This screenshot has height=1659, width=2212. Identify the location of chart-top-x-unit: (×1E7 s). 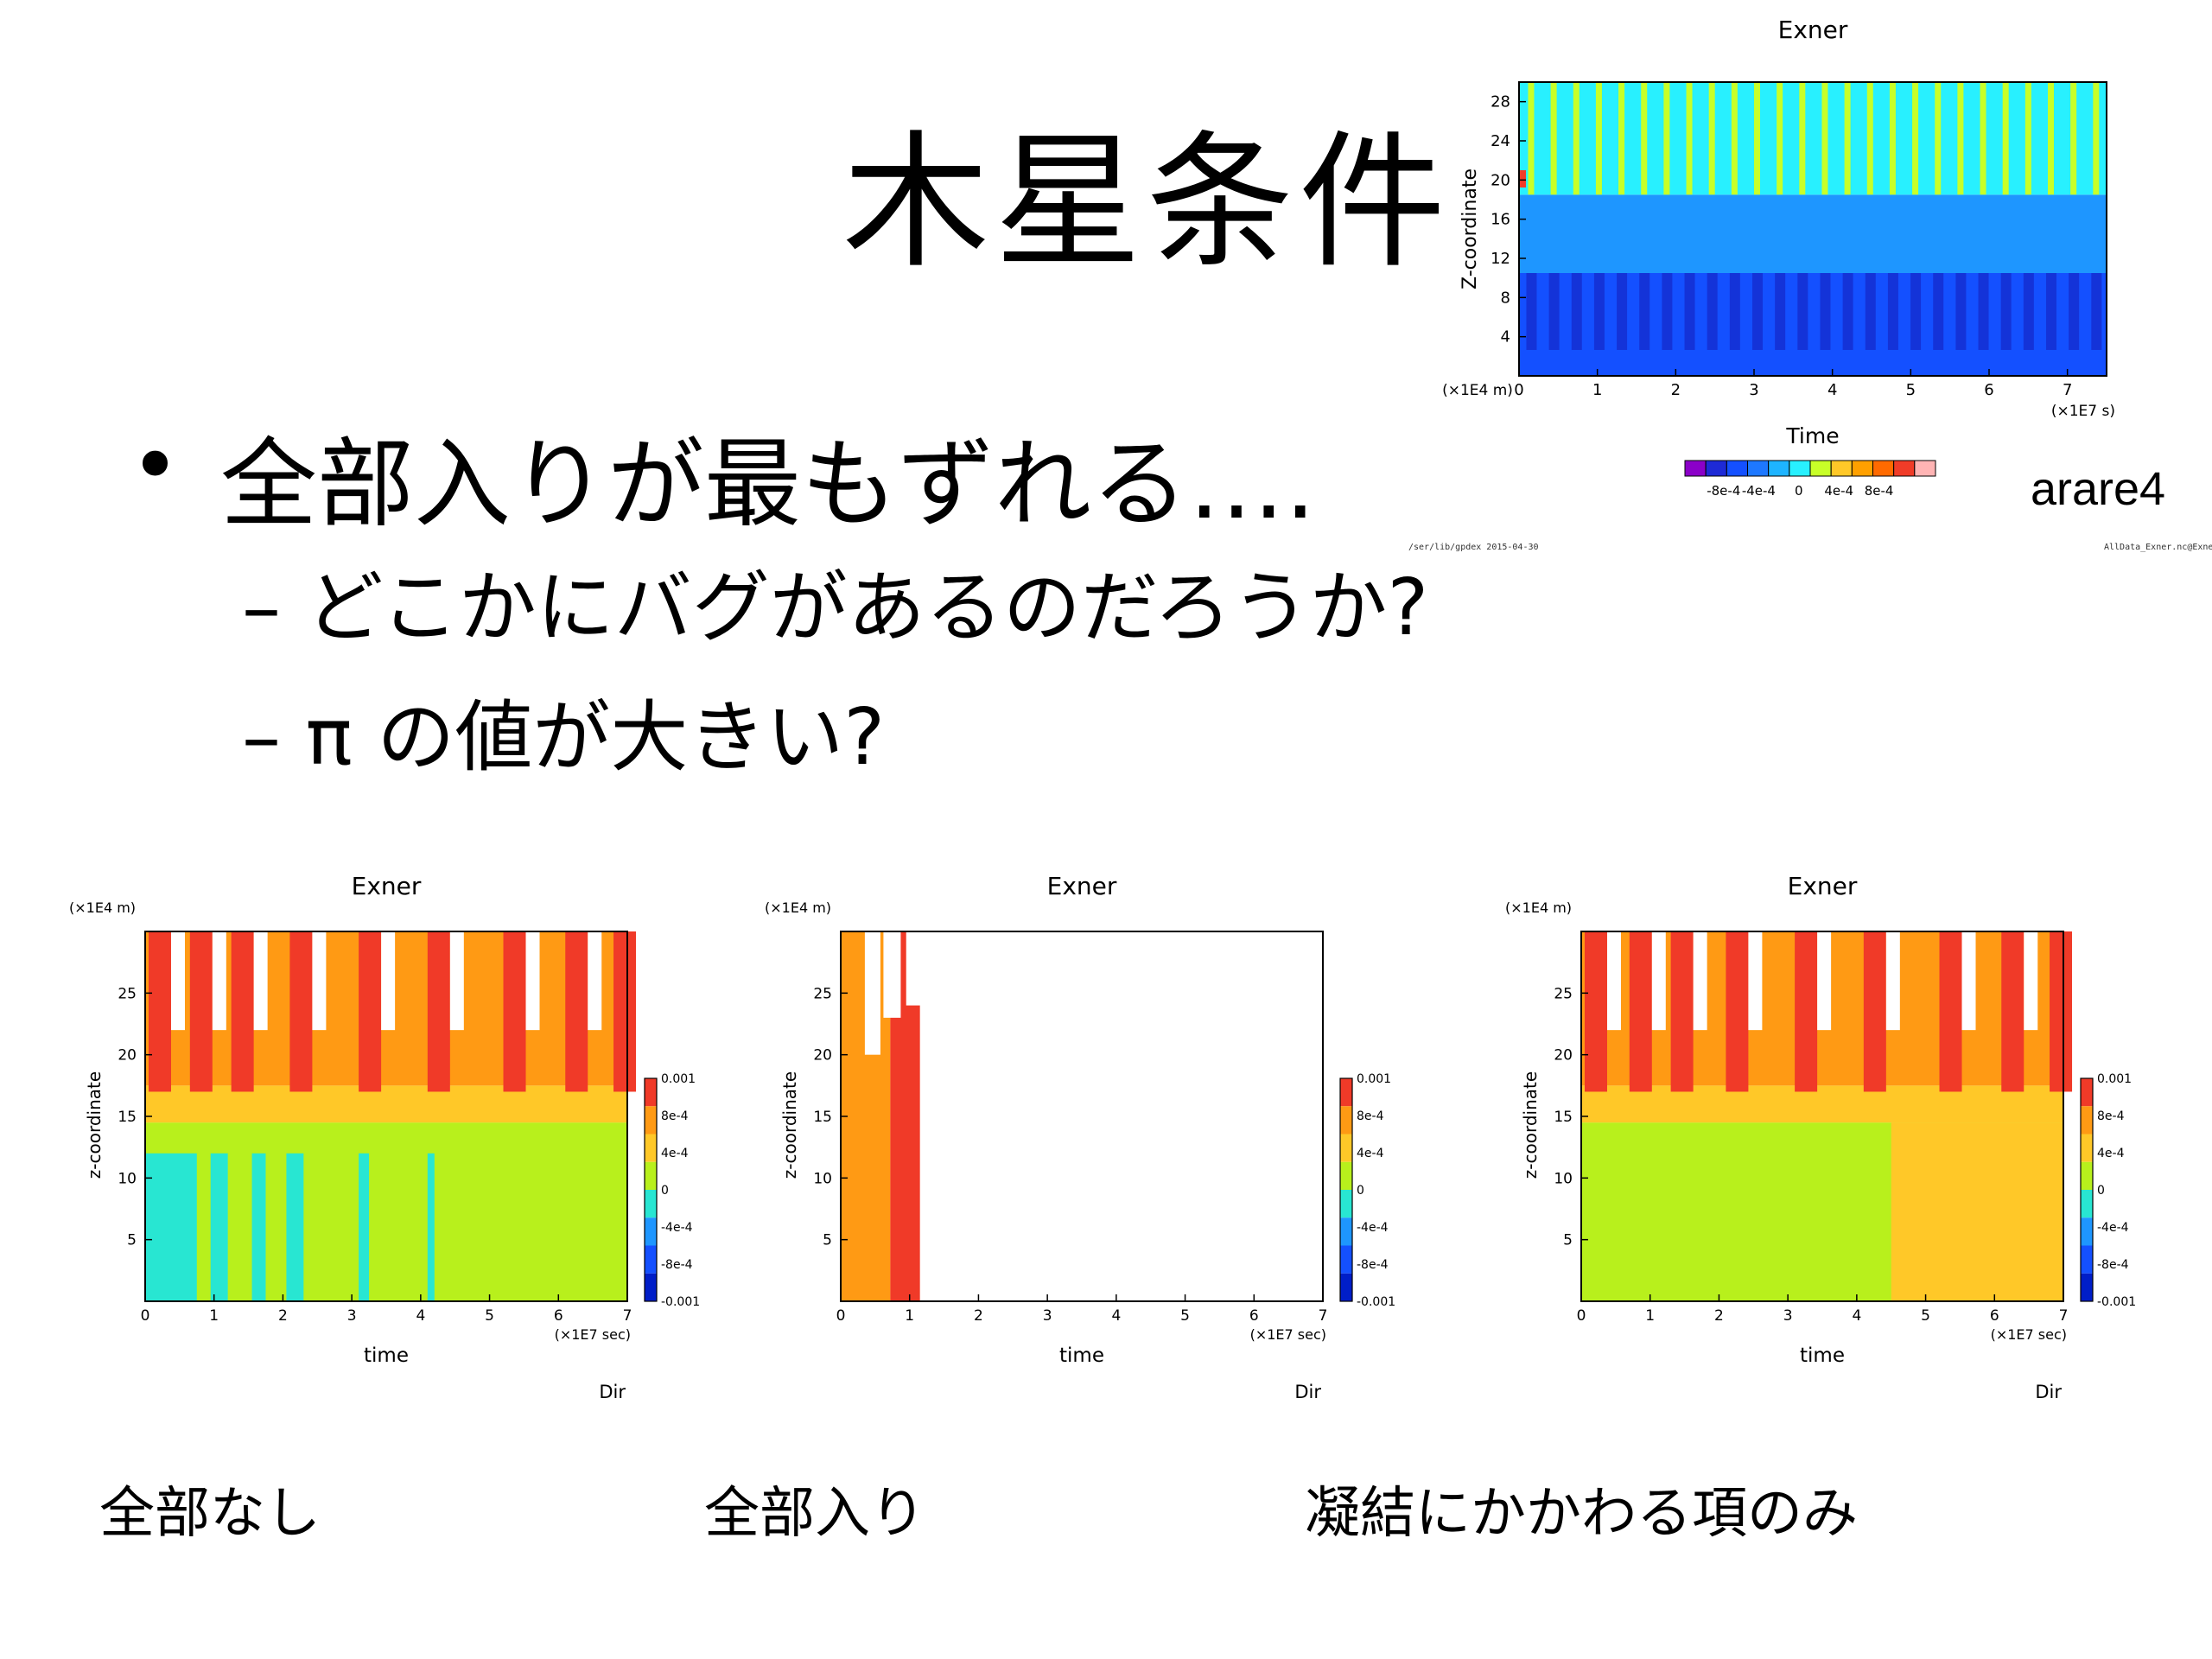
(2083, 411).